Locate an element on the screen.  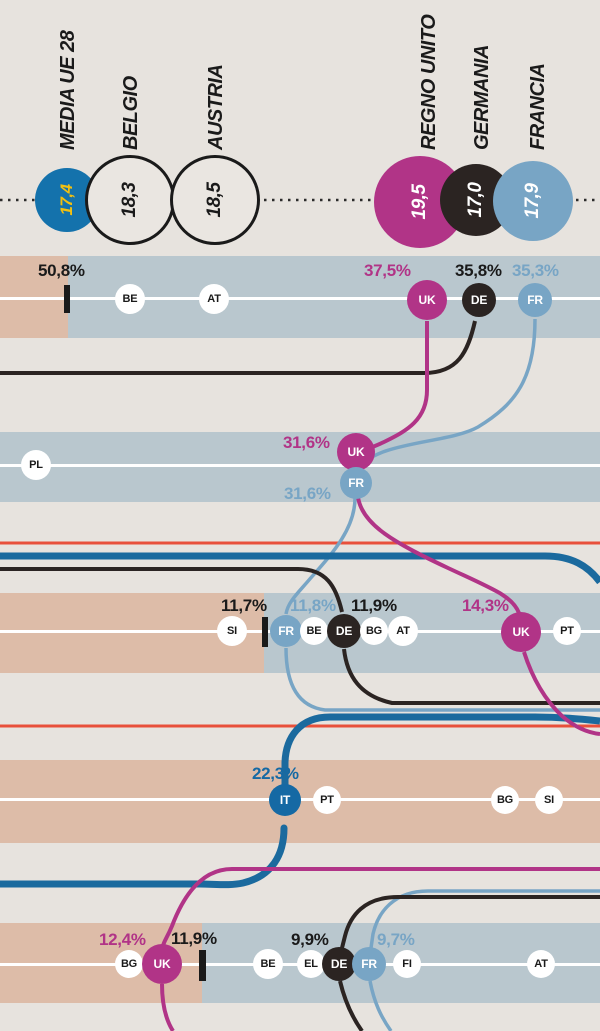
france-legend-circle is located at coordinates (533, 201).